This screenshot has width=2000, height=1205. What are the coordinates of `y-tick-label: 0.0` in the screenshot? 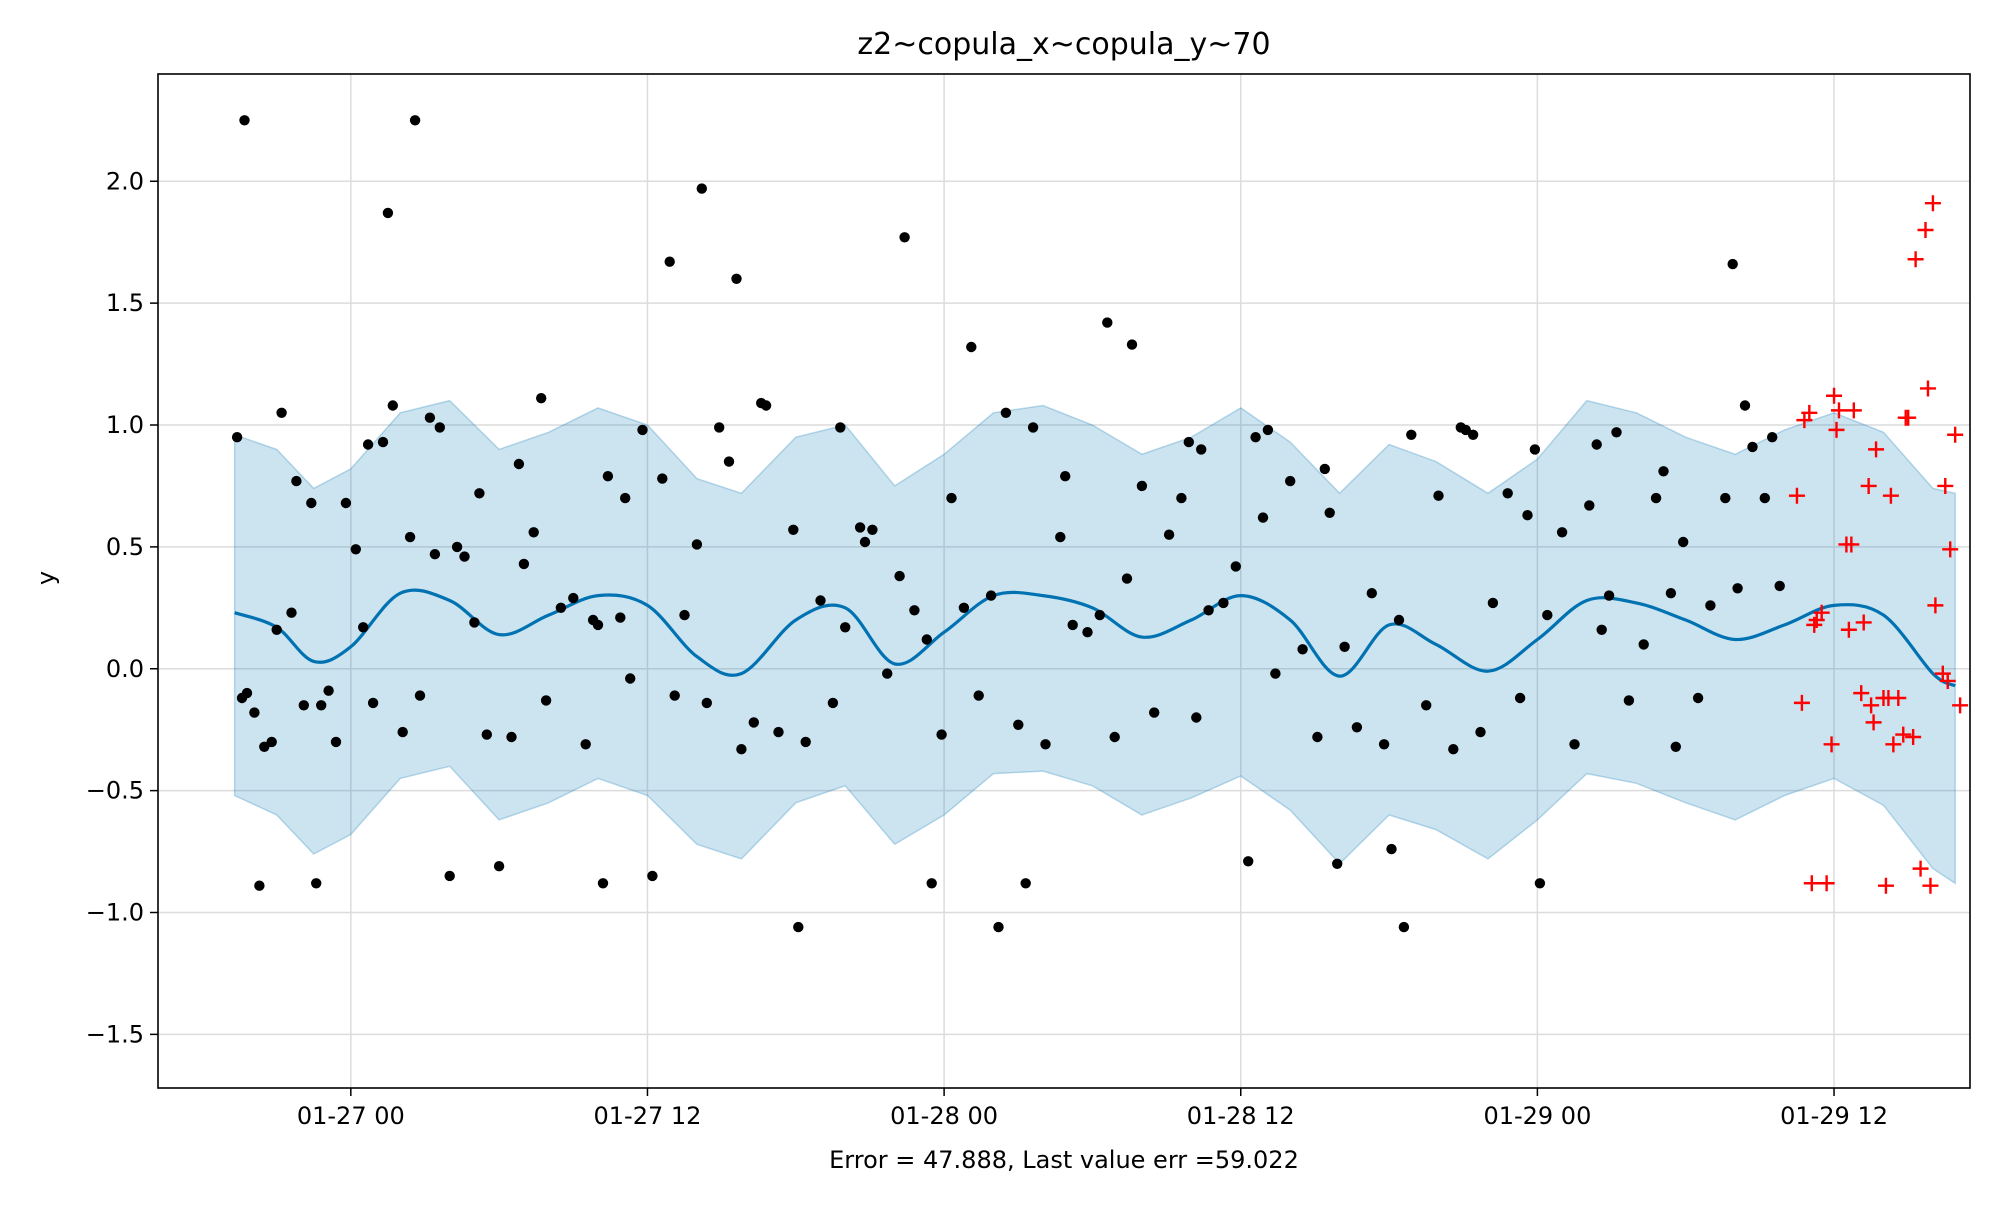 It's located at (125, 669).